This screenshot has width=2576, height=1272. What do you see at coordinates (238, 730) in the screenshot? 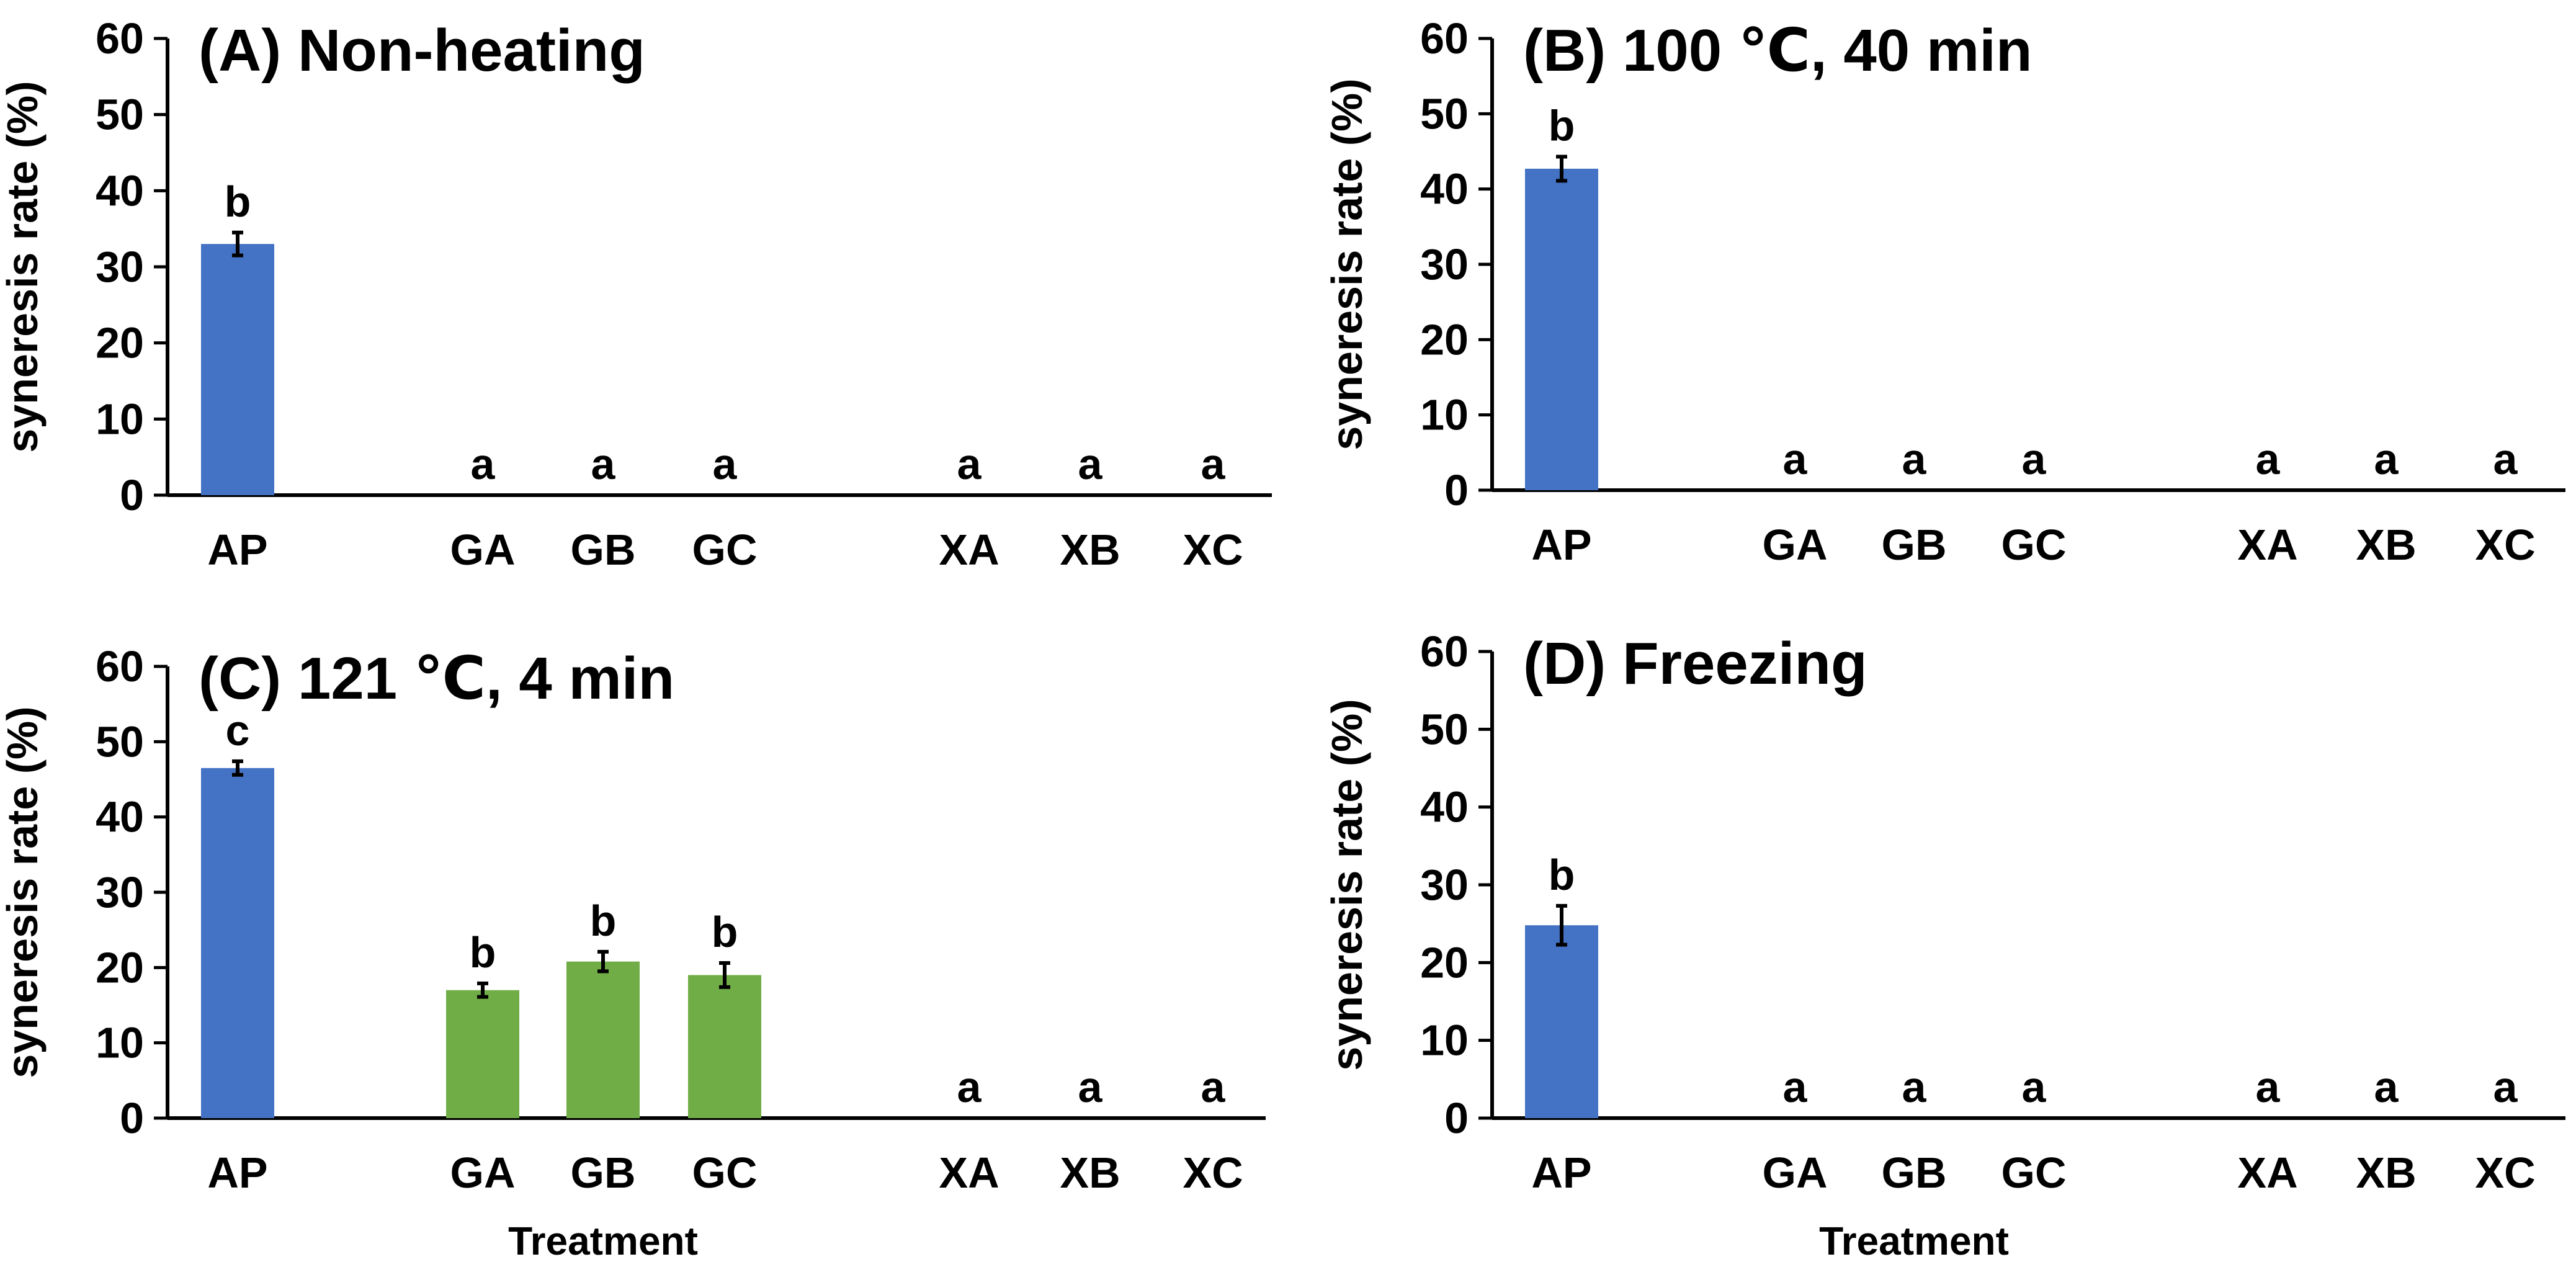
I see `significance-letter: c` at bounding box center [238, 730].